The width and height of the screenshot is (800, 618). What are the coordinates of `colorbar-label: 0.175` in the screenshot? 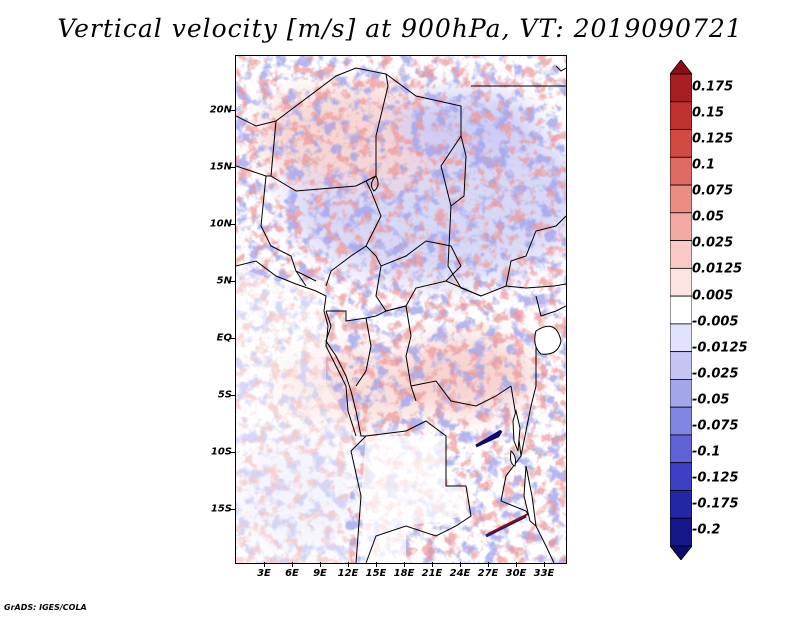 It's located at (713, 87).